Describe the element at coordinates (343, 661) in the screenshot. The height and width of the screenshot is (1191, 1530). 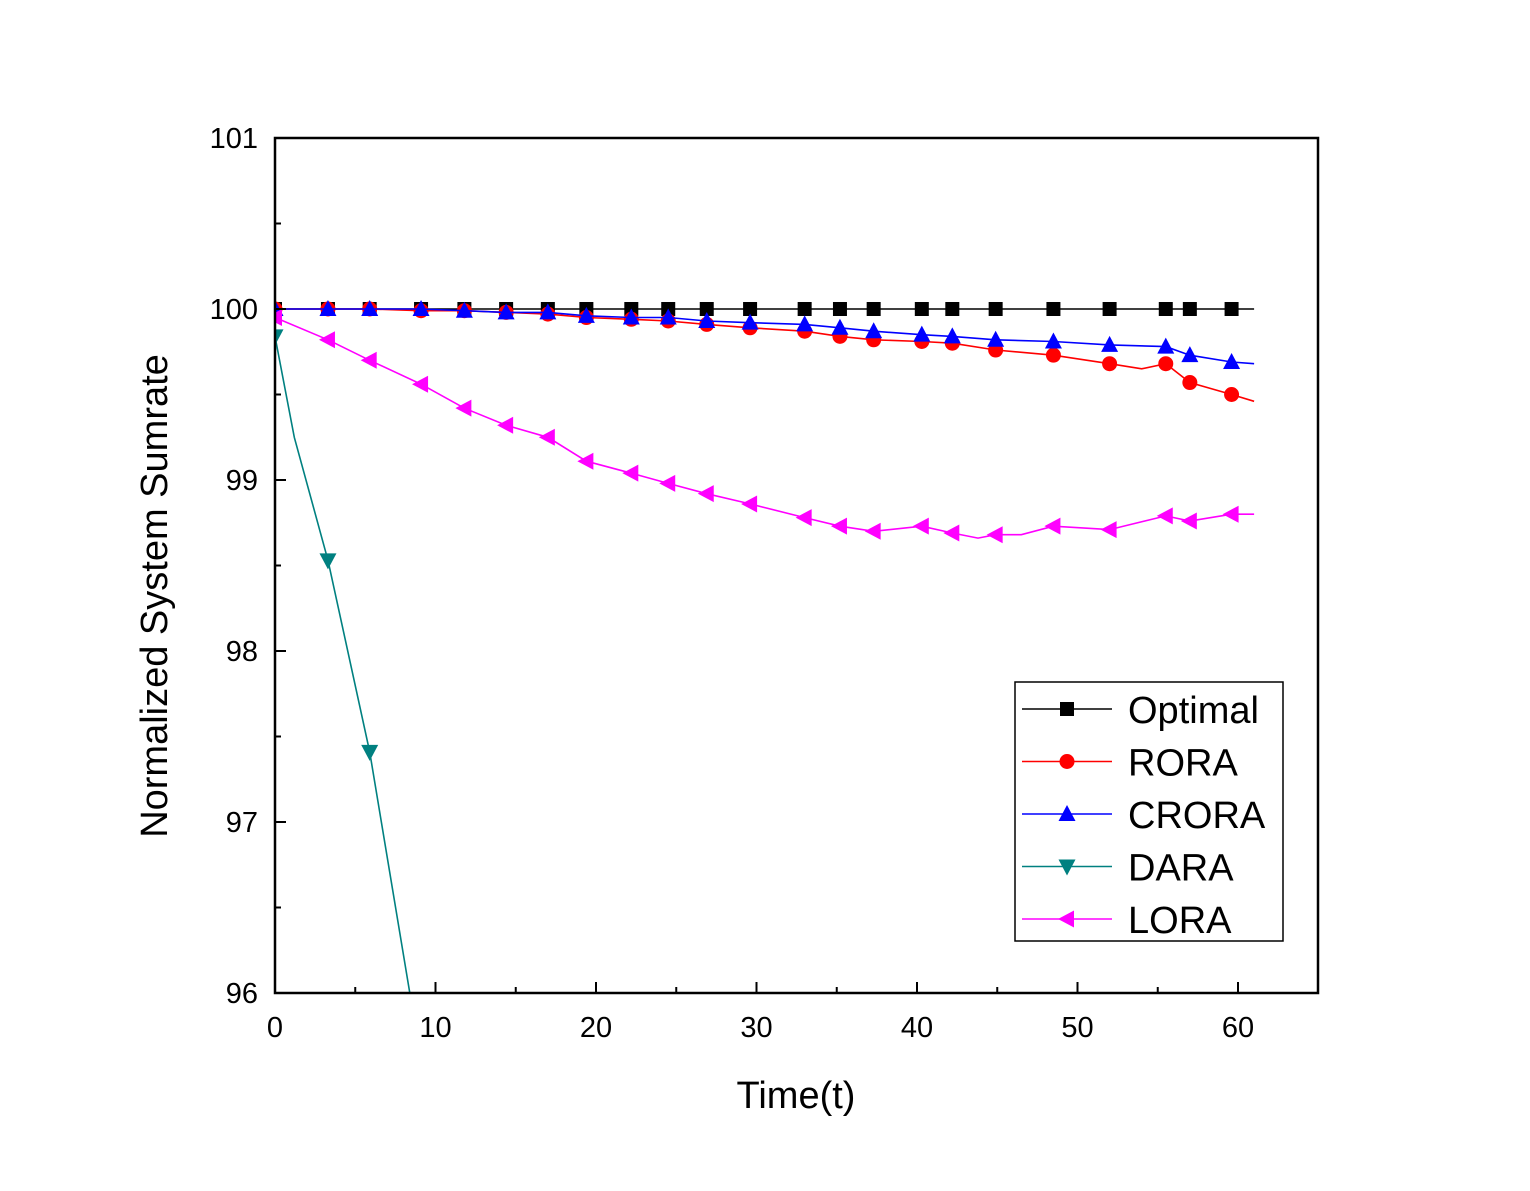
I see `series-dara` at that location.